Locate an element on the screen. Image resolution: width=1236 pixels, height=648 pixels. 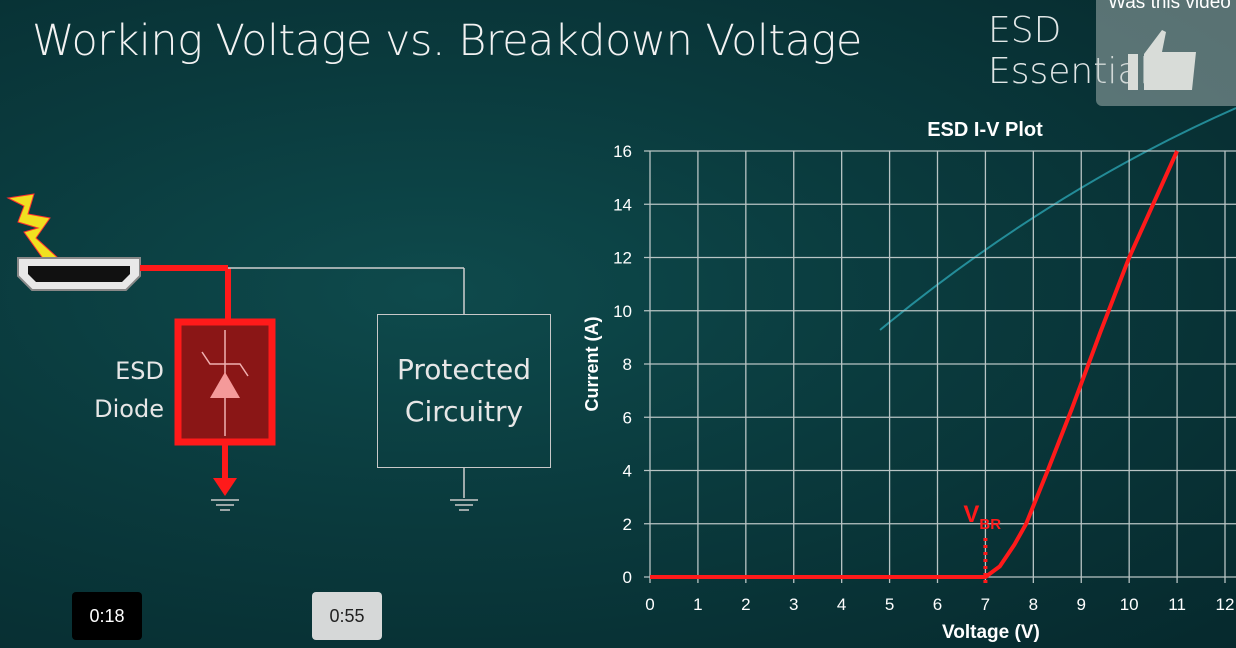
x-tick-label: 3 is located at coordinates (793, 604).